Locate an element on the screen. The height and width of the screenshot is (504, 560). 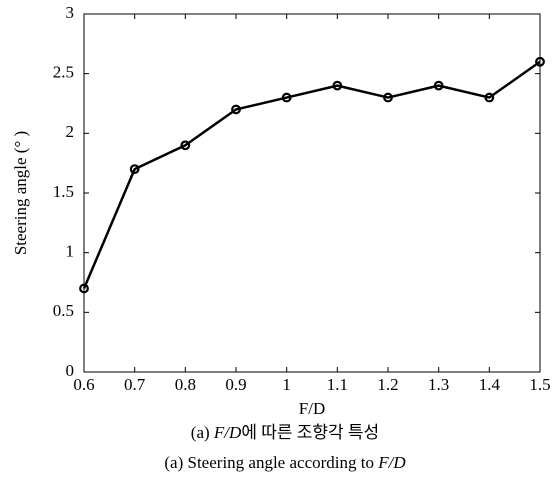
x-tick-label: 1 is located at coordinates (286, 384).